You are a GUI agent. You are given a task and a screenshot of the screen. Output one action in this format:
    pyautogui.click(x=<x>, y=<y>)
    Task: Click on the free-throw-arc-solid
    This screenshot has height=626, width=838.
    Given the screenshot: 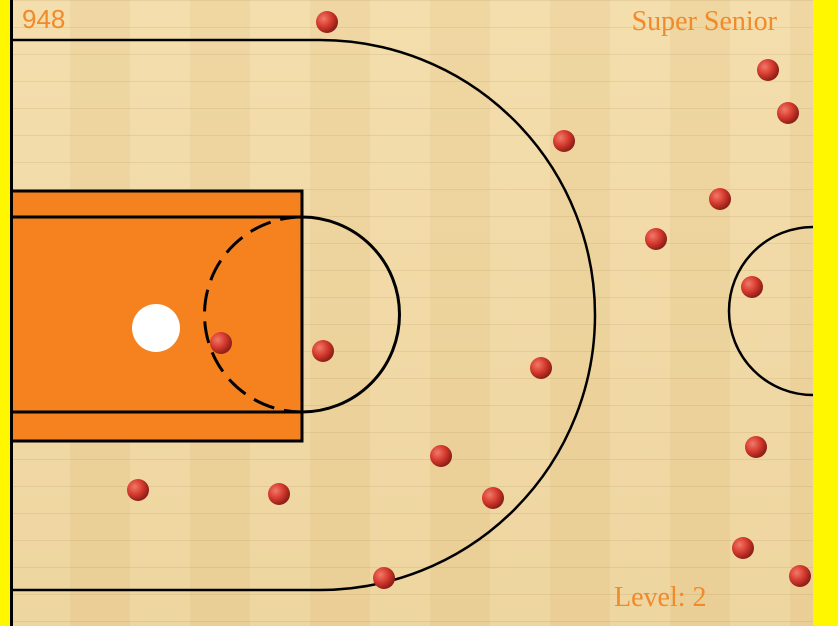 What is the action you would take?
    pyautogui.click(x=351, y=314)
    